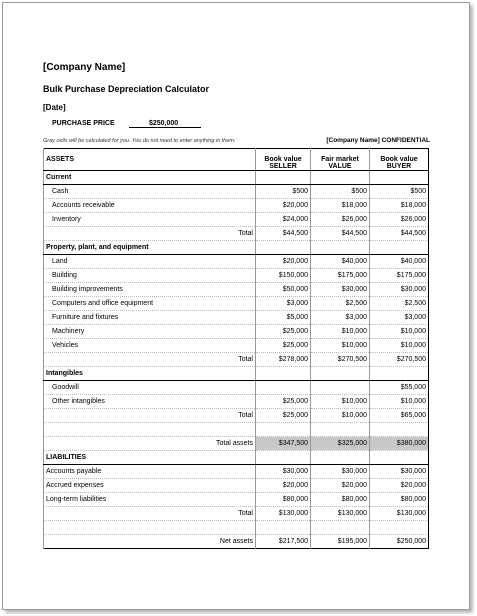  I want to click on value-cell: $500, so click(399, 191).